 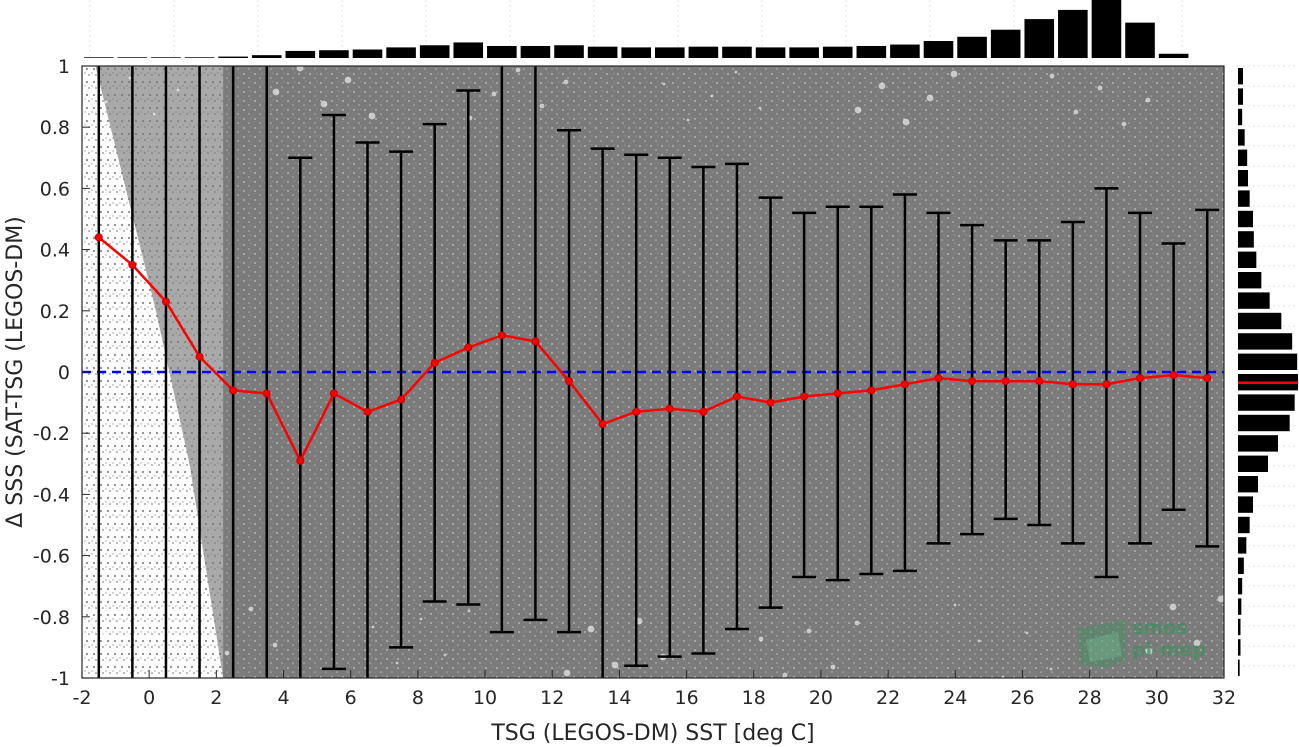 I want to click on x-tick-label: 8, so click(x=418, y=698).